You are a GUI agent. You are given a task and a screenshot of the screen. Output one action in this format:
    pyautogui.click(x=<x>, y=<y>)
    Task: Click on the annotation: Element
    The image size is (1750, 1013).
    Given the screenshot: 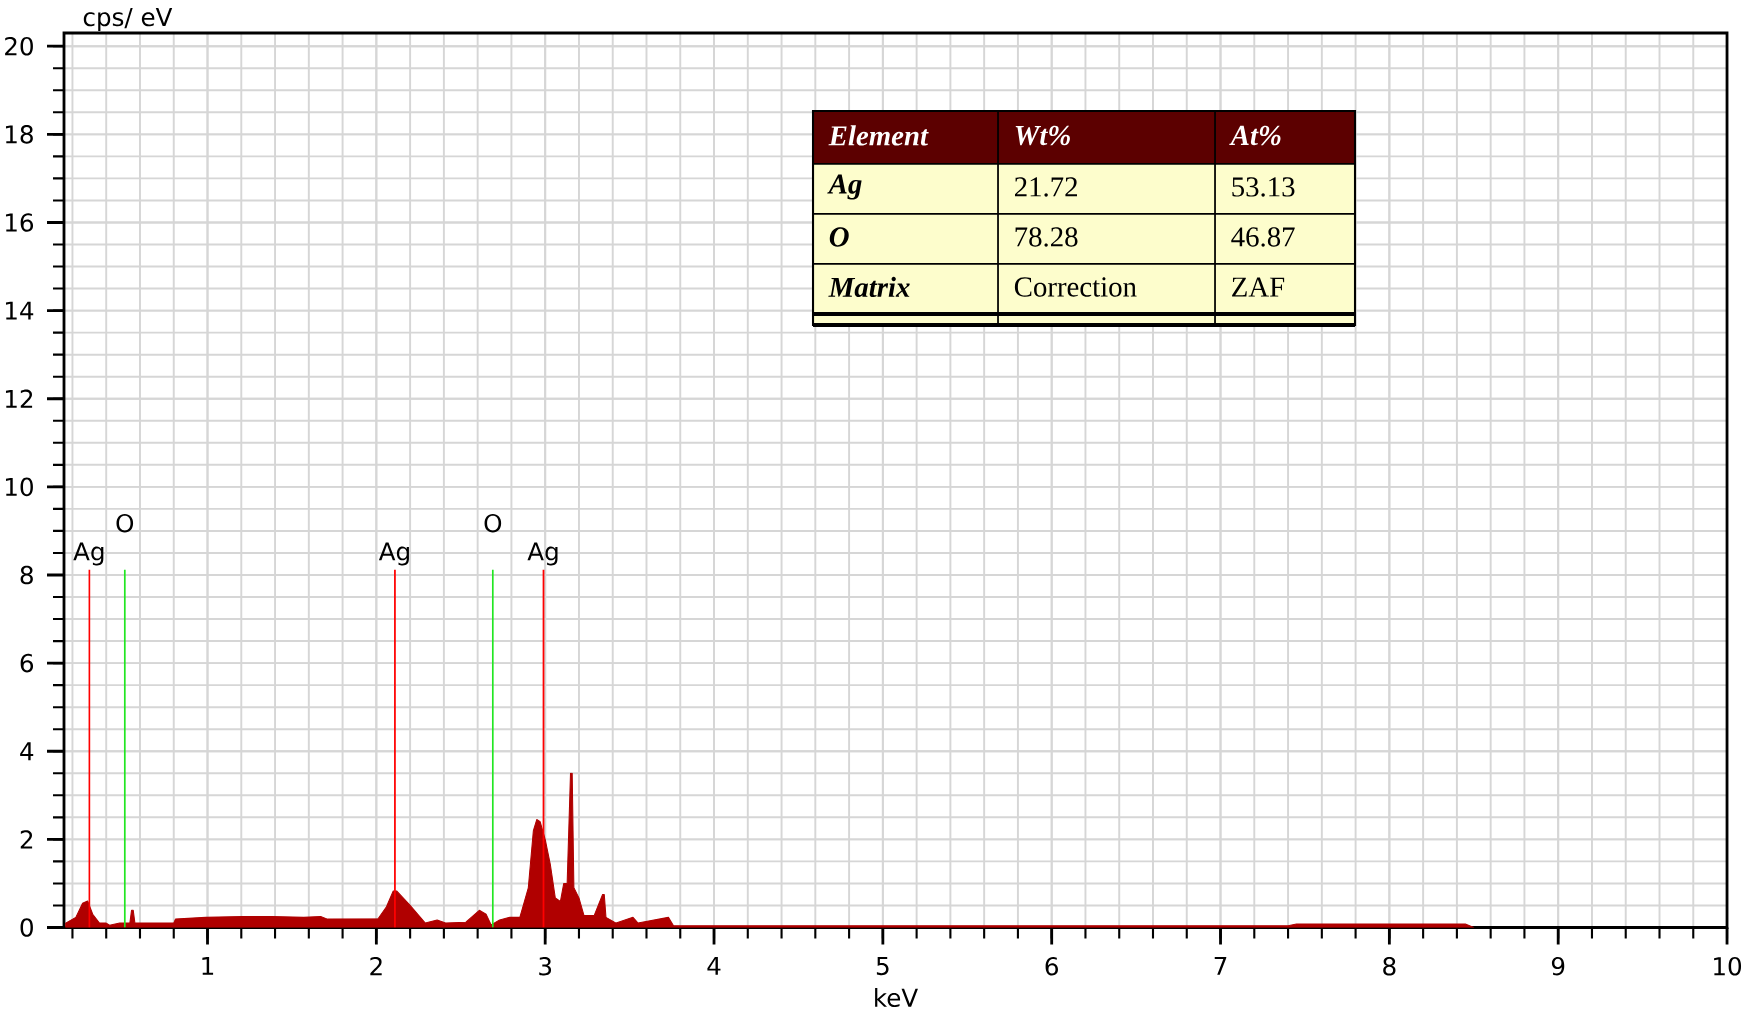 What is the action you would take?
    pyautogui.click(x=878, y=135)
    